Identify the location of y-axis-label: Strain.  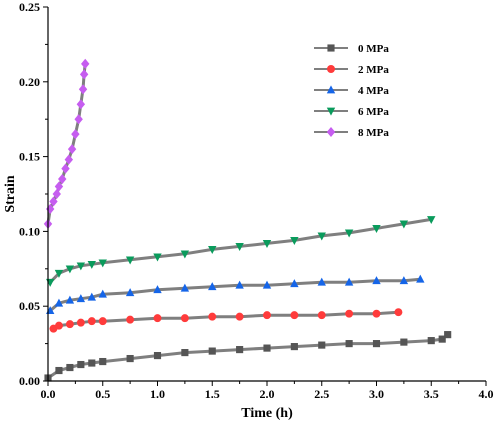
(10, 194).